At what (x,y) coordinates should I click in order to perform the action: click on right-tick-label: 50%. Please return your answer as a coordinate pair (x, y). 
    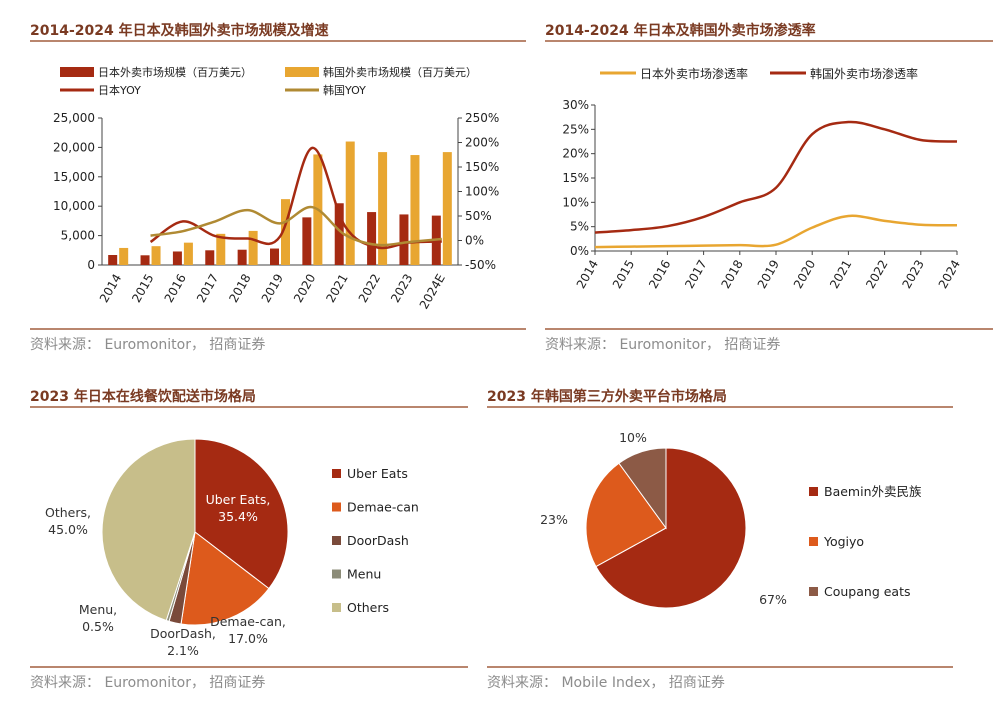
    Looking at the image, I should click on (478, 216).